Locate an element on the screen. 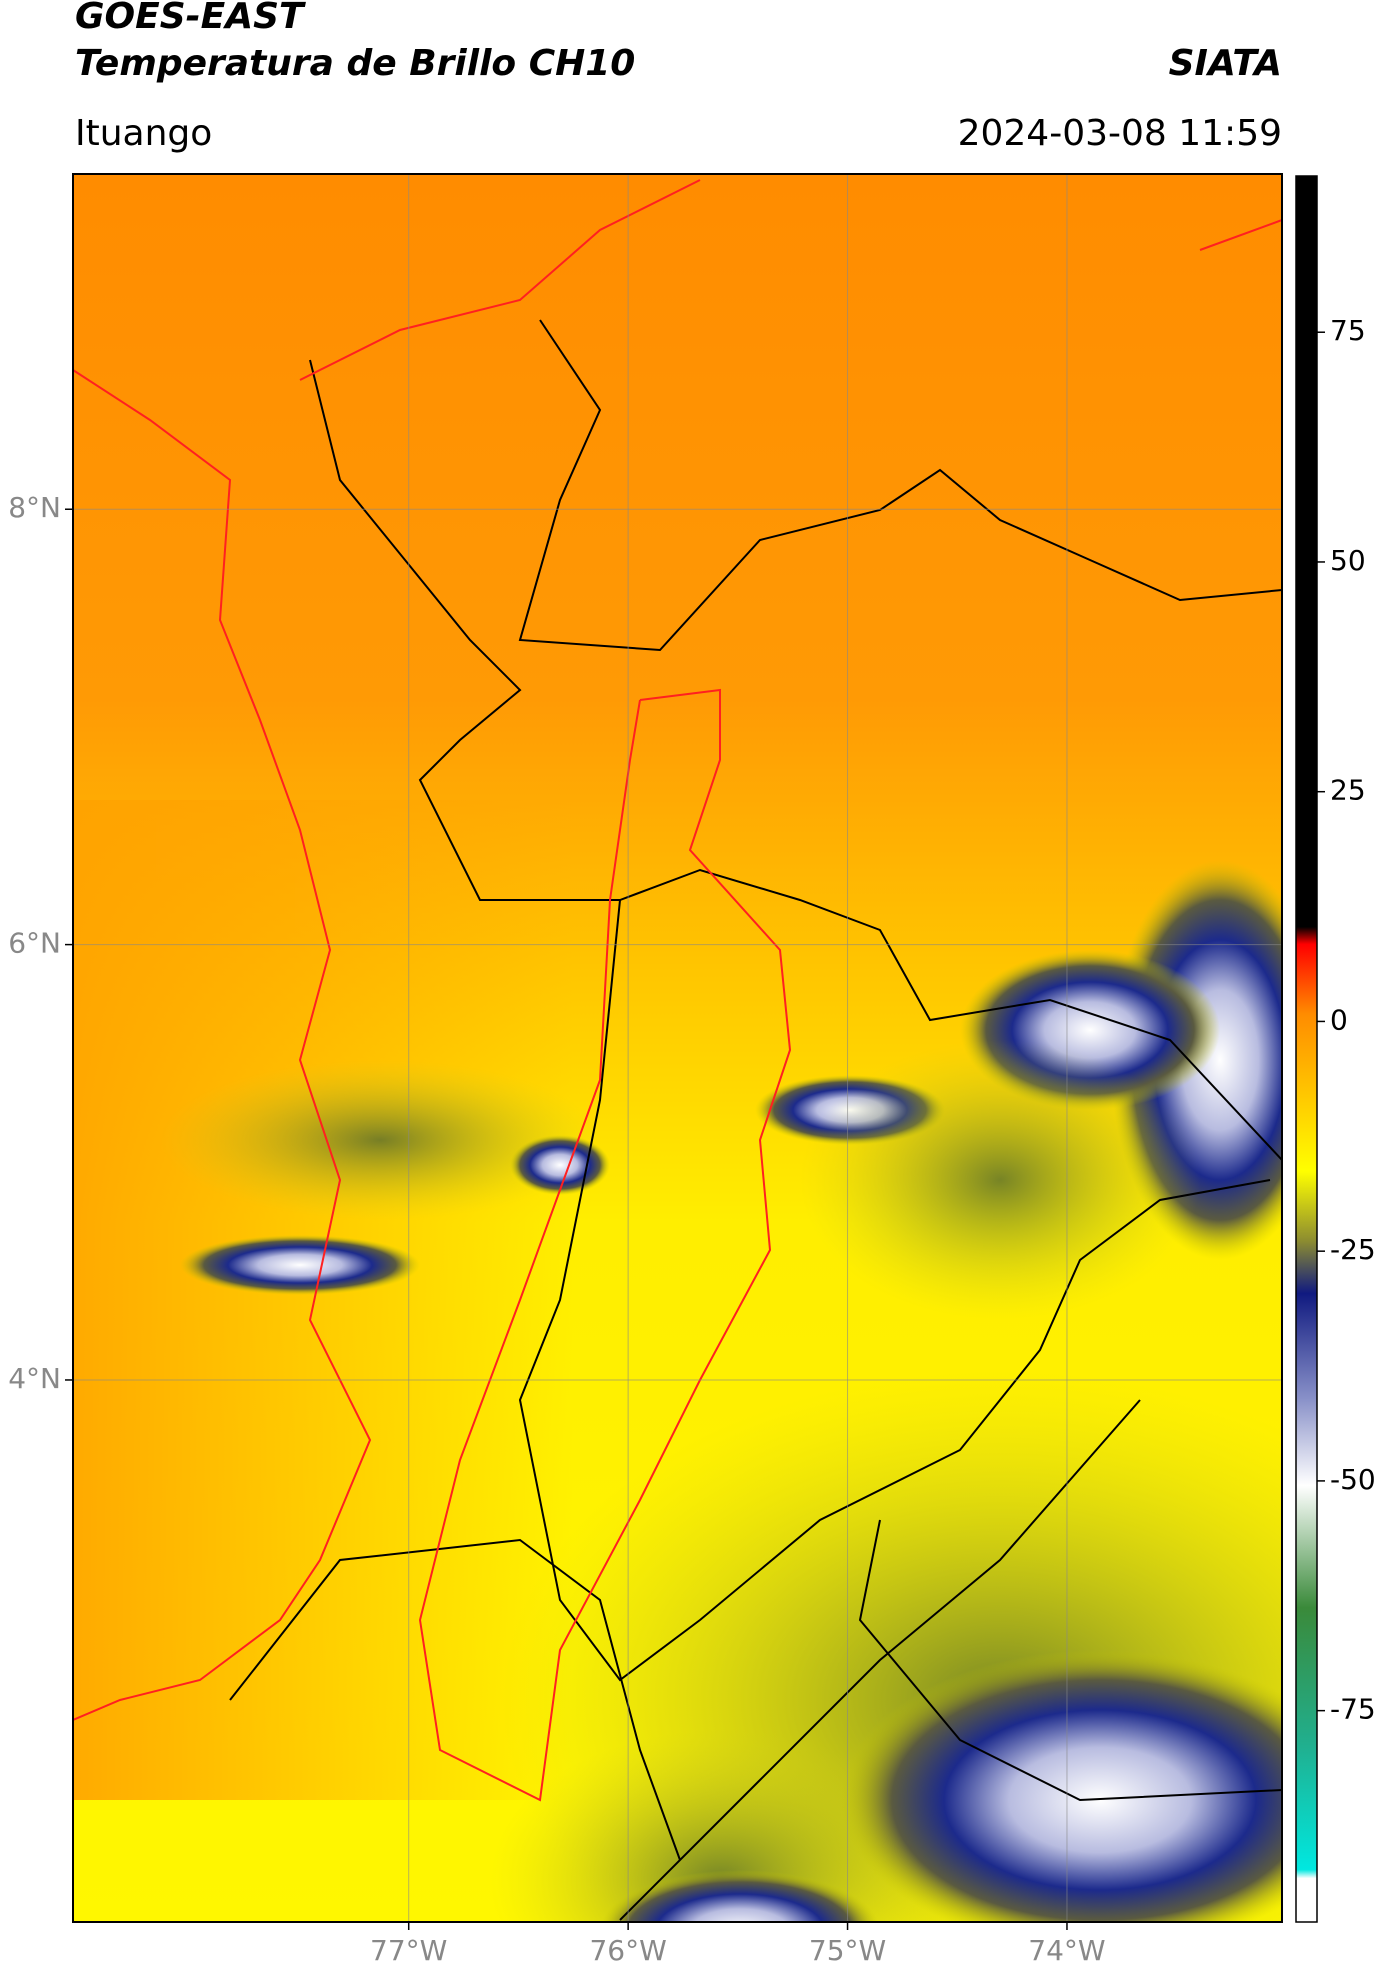  colorbar-tick-label: 75 is located at coordinates (1348, 330).